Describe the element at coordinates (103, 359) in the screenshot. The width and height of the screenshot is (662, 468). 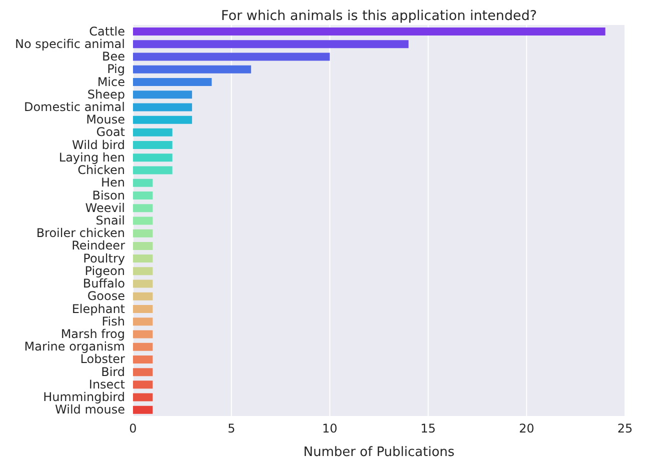
I see `y-tick-label: Lobster` at that location.